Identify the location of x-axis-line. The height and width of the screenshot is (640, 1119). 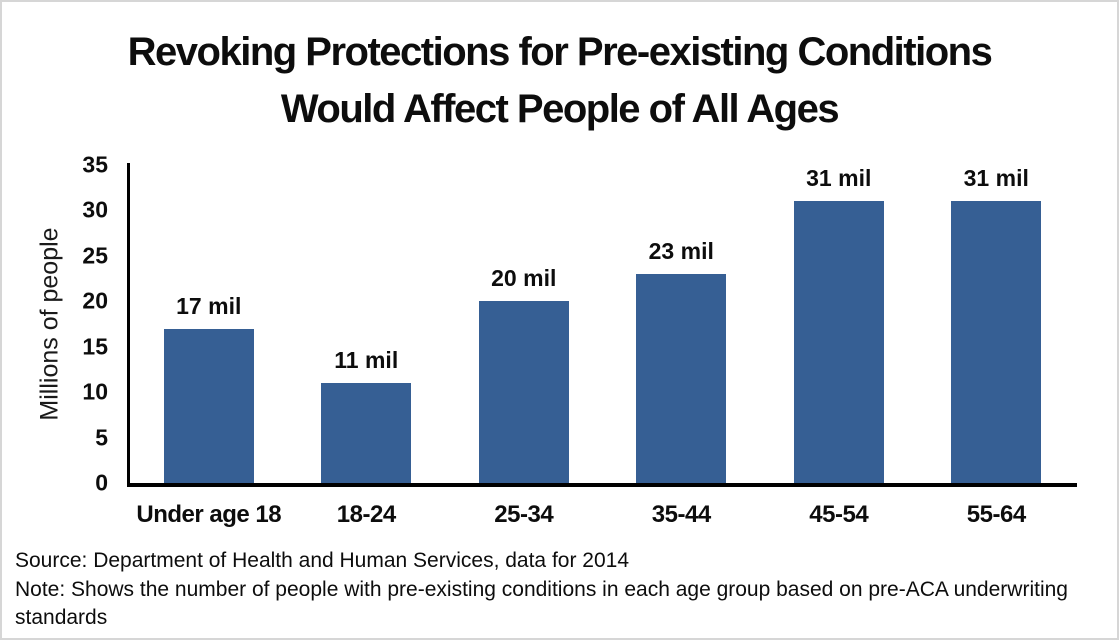
(602, 485).